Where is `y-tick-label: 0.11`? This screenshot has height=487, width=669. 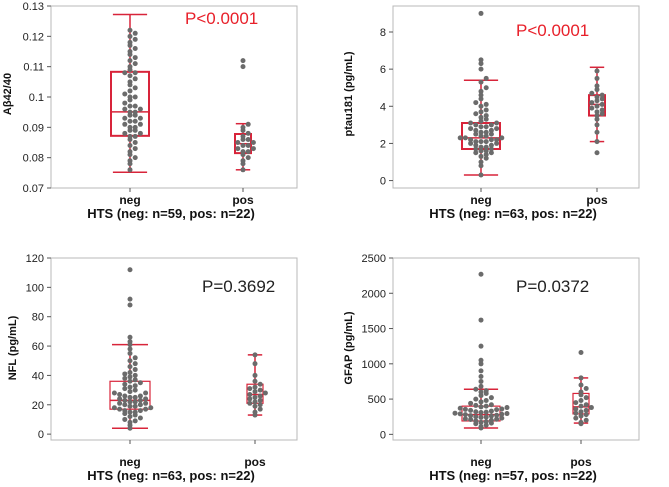 y-tick-label: 0.11 is located at coordinates (33, 68).